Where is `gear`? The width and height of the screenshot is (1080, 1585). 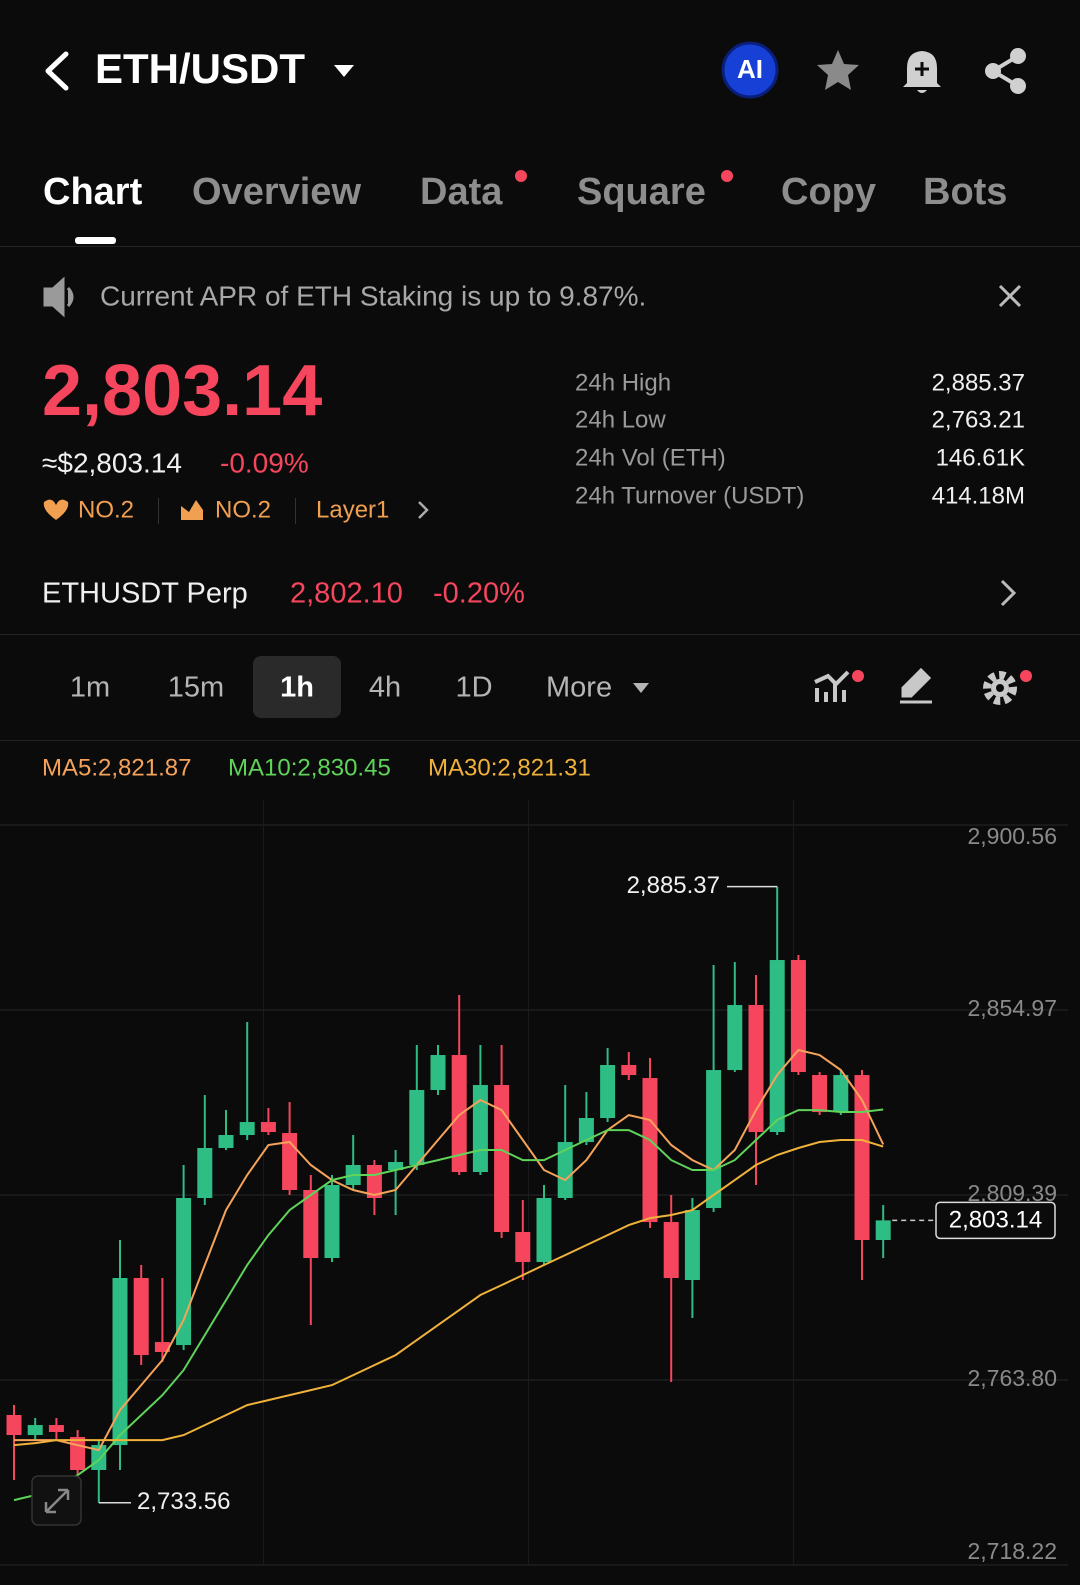
gear is located at coordinates (1000, 688).